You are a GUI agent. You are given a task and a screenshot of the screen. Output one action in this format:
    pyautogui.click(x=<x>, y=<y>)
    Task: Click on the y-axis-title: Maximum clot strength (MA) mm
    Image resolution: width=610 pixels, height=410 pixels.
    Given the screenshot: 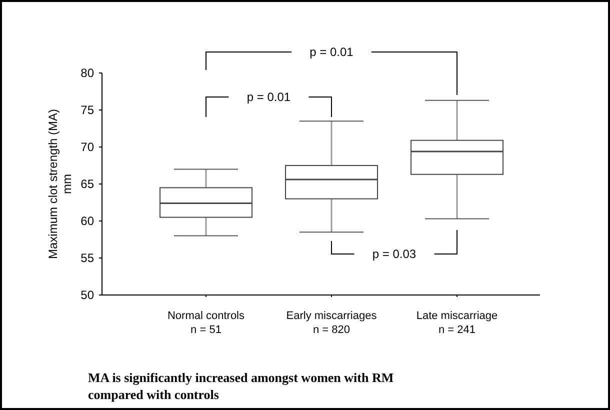 What is the action you would take?
    pyautogui.click(x=60, y=184)
    